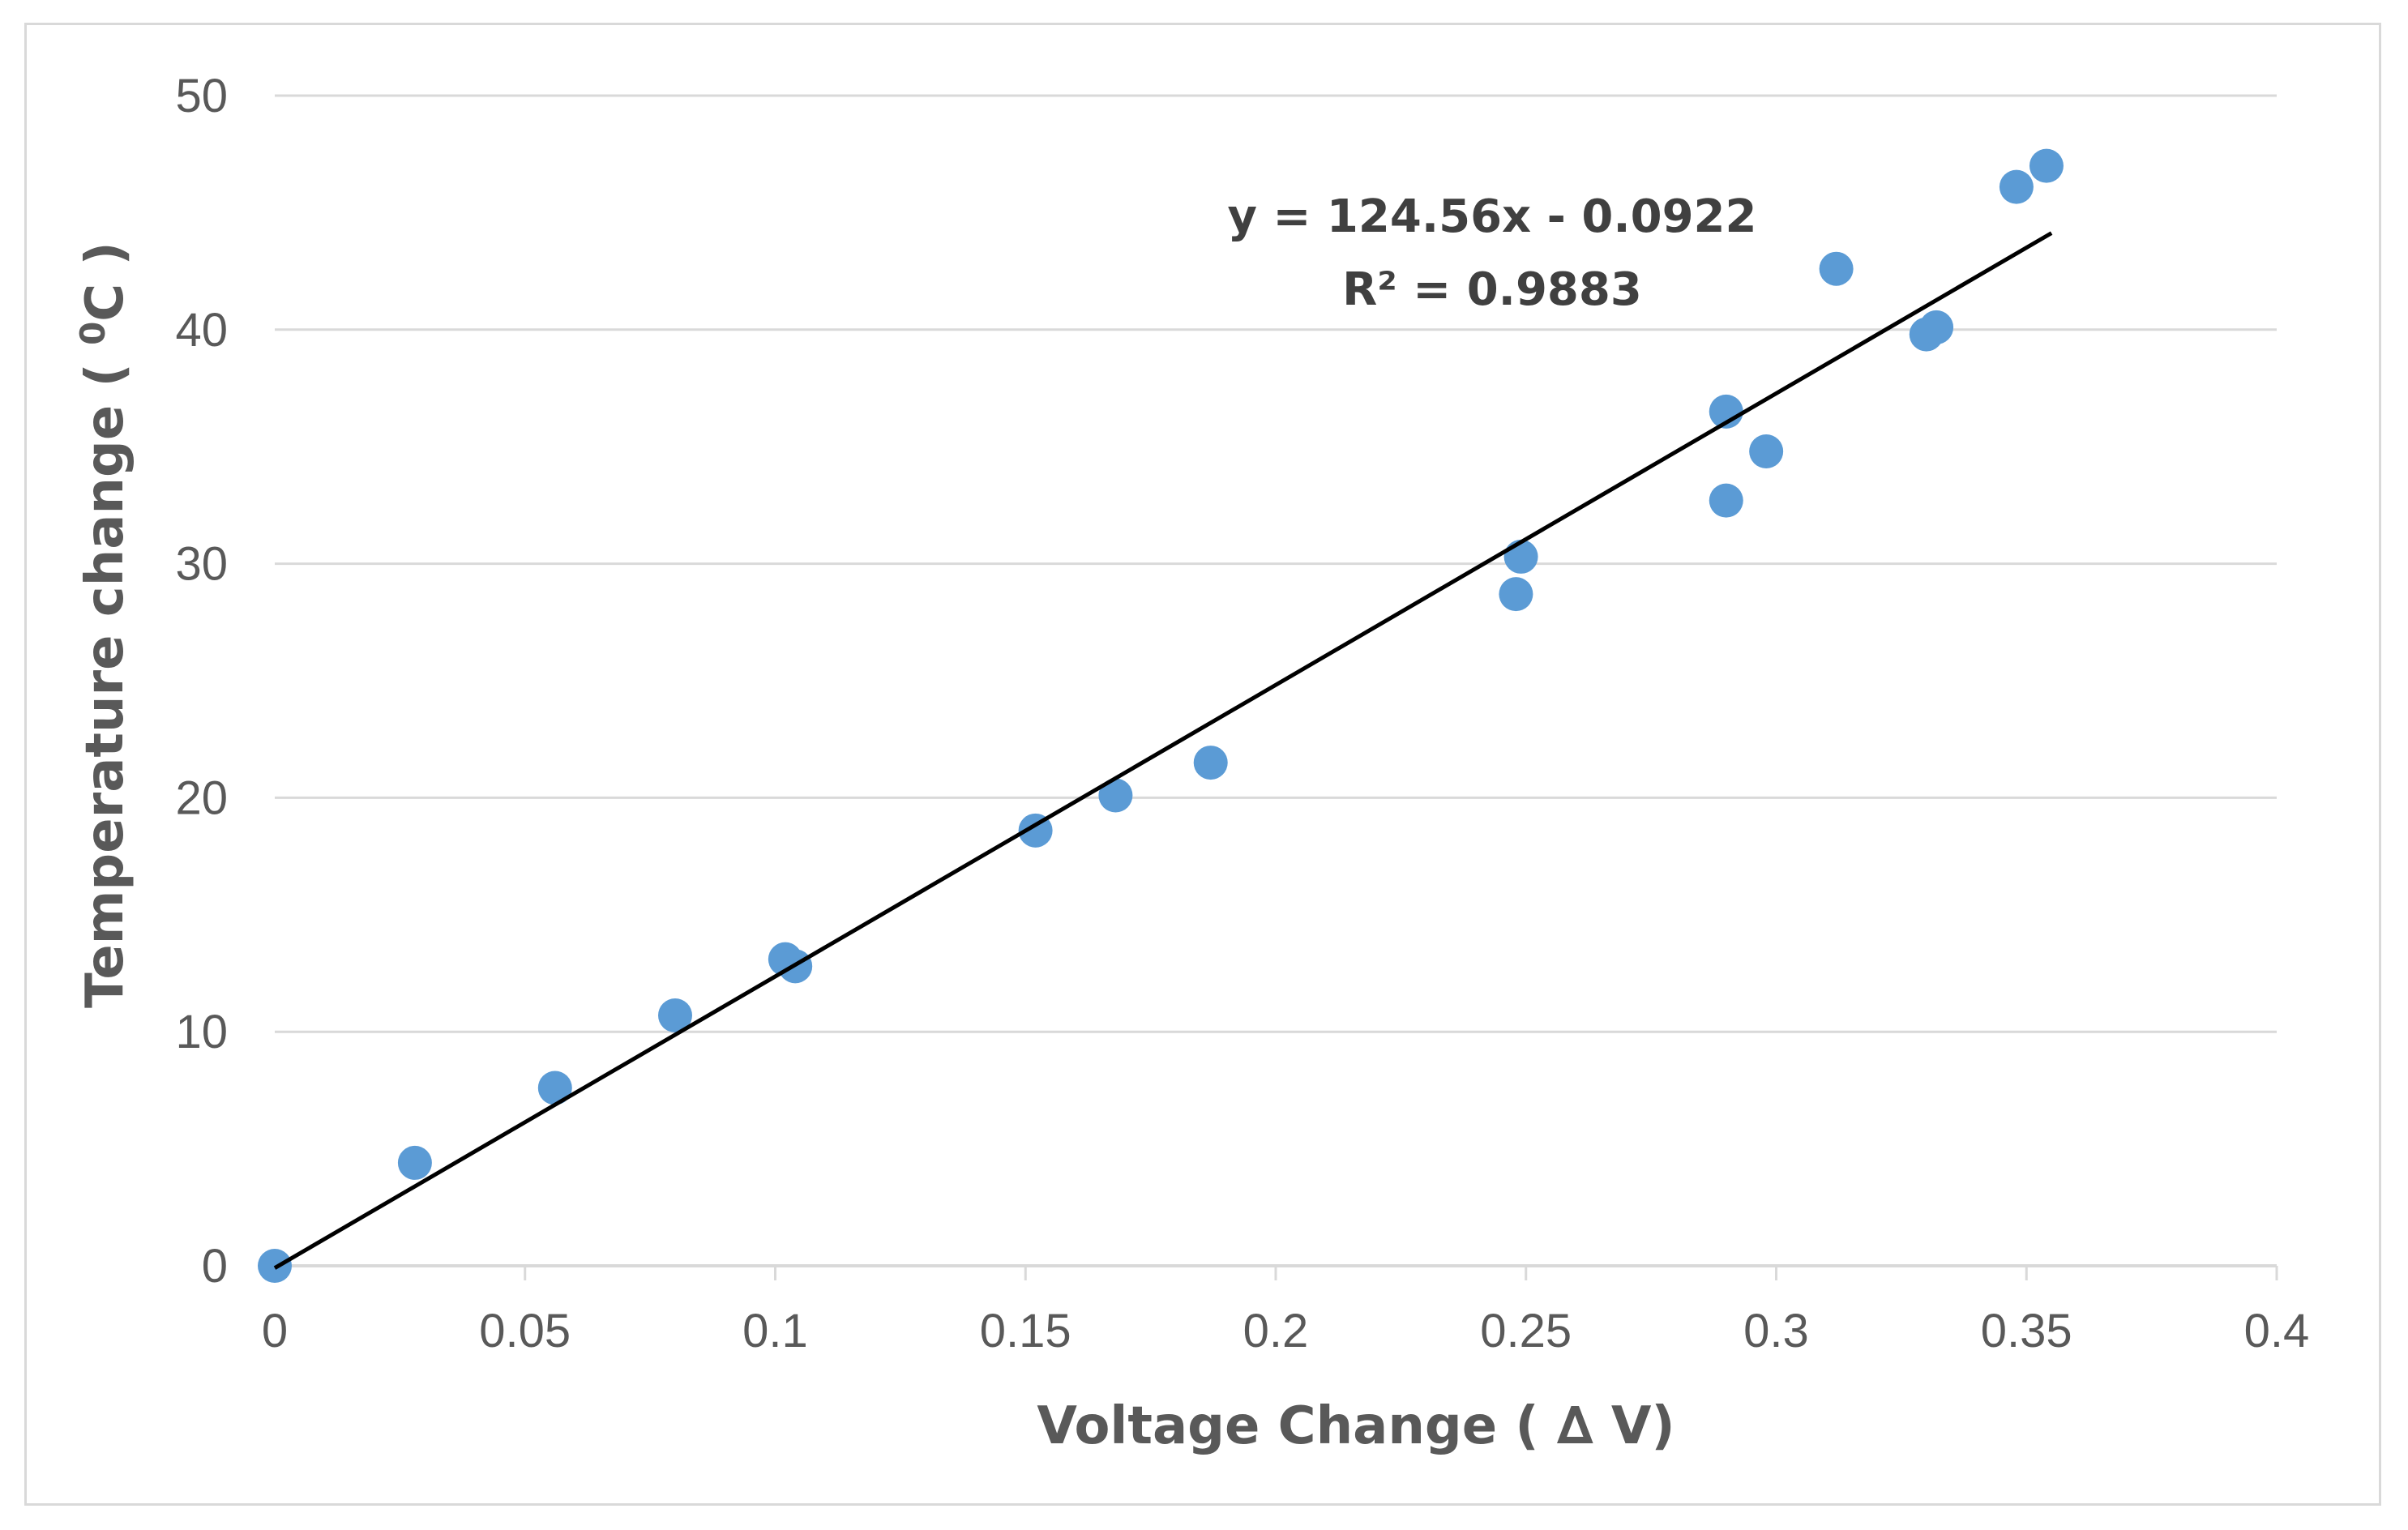 The image size is (2408, 1530). Describe the element at coordinates (201, 681) in the screenshot. I see `y-axis-tick-labels: 0 10 20 30 40 50` at that location.